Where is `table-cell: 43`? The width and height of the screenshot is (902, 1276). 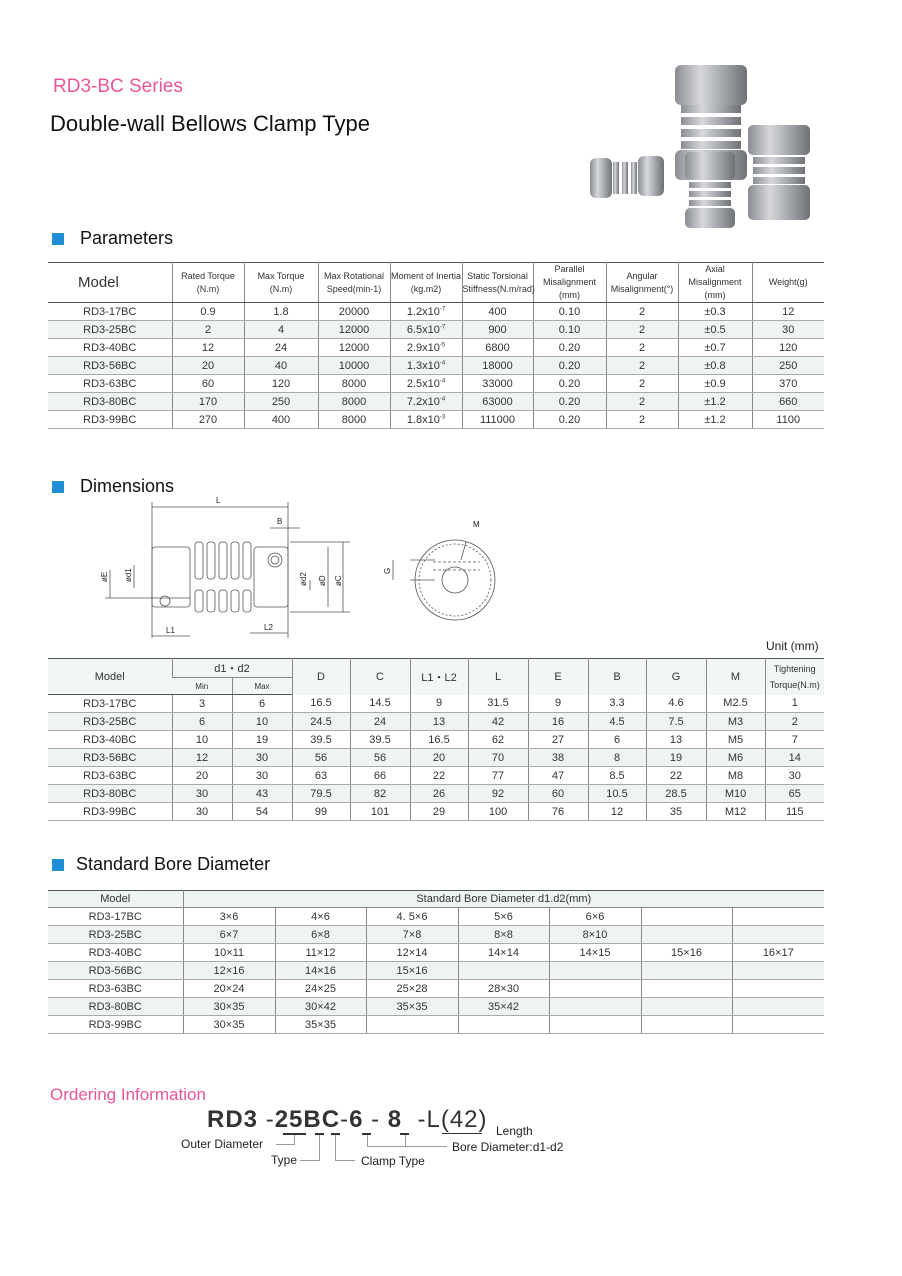 table-cell: 43 is located at coordinates (262, 793).